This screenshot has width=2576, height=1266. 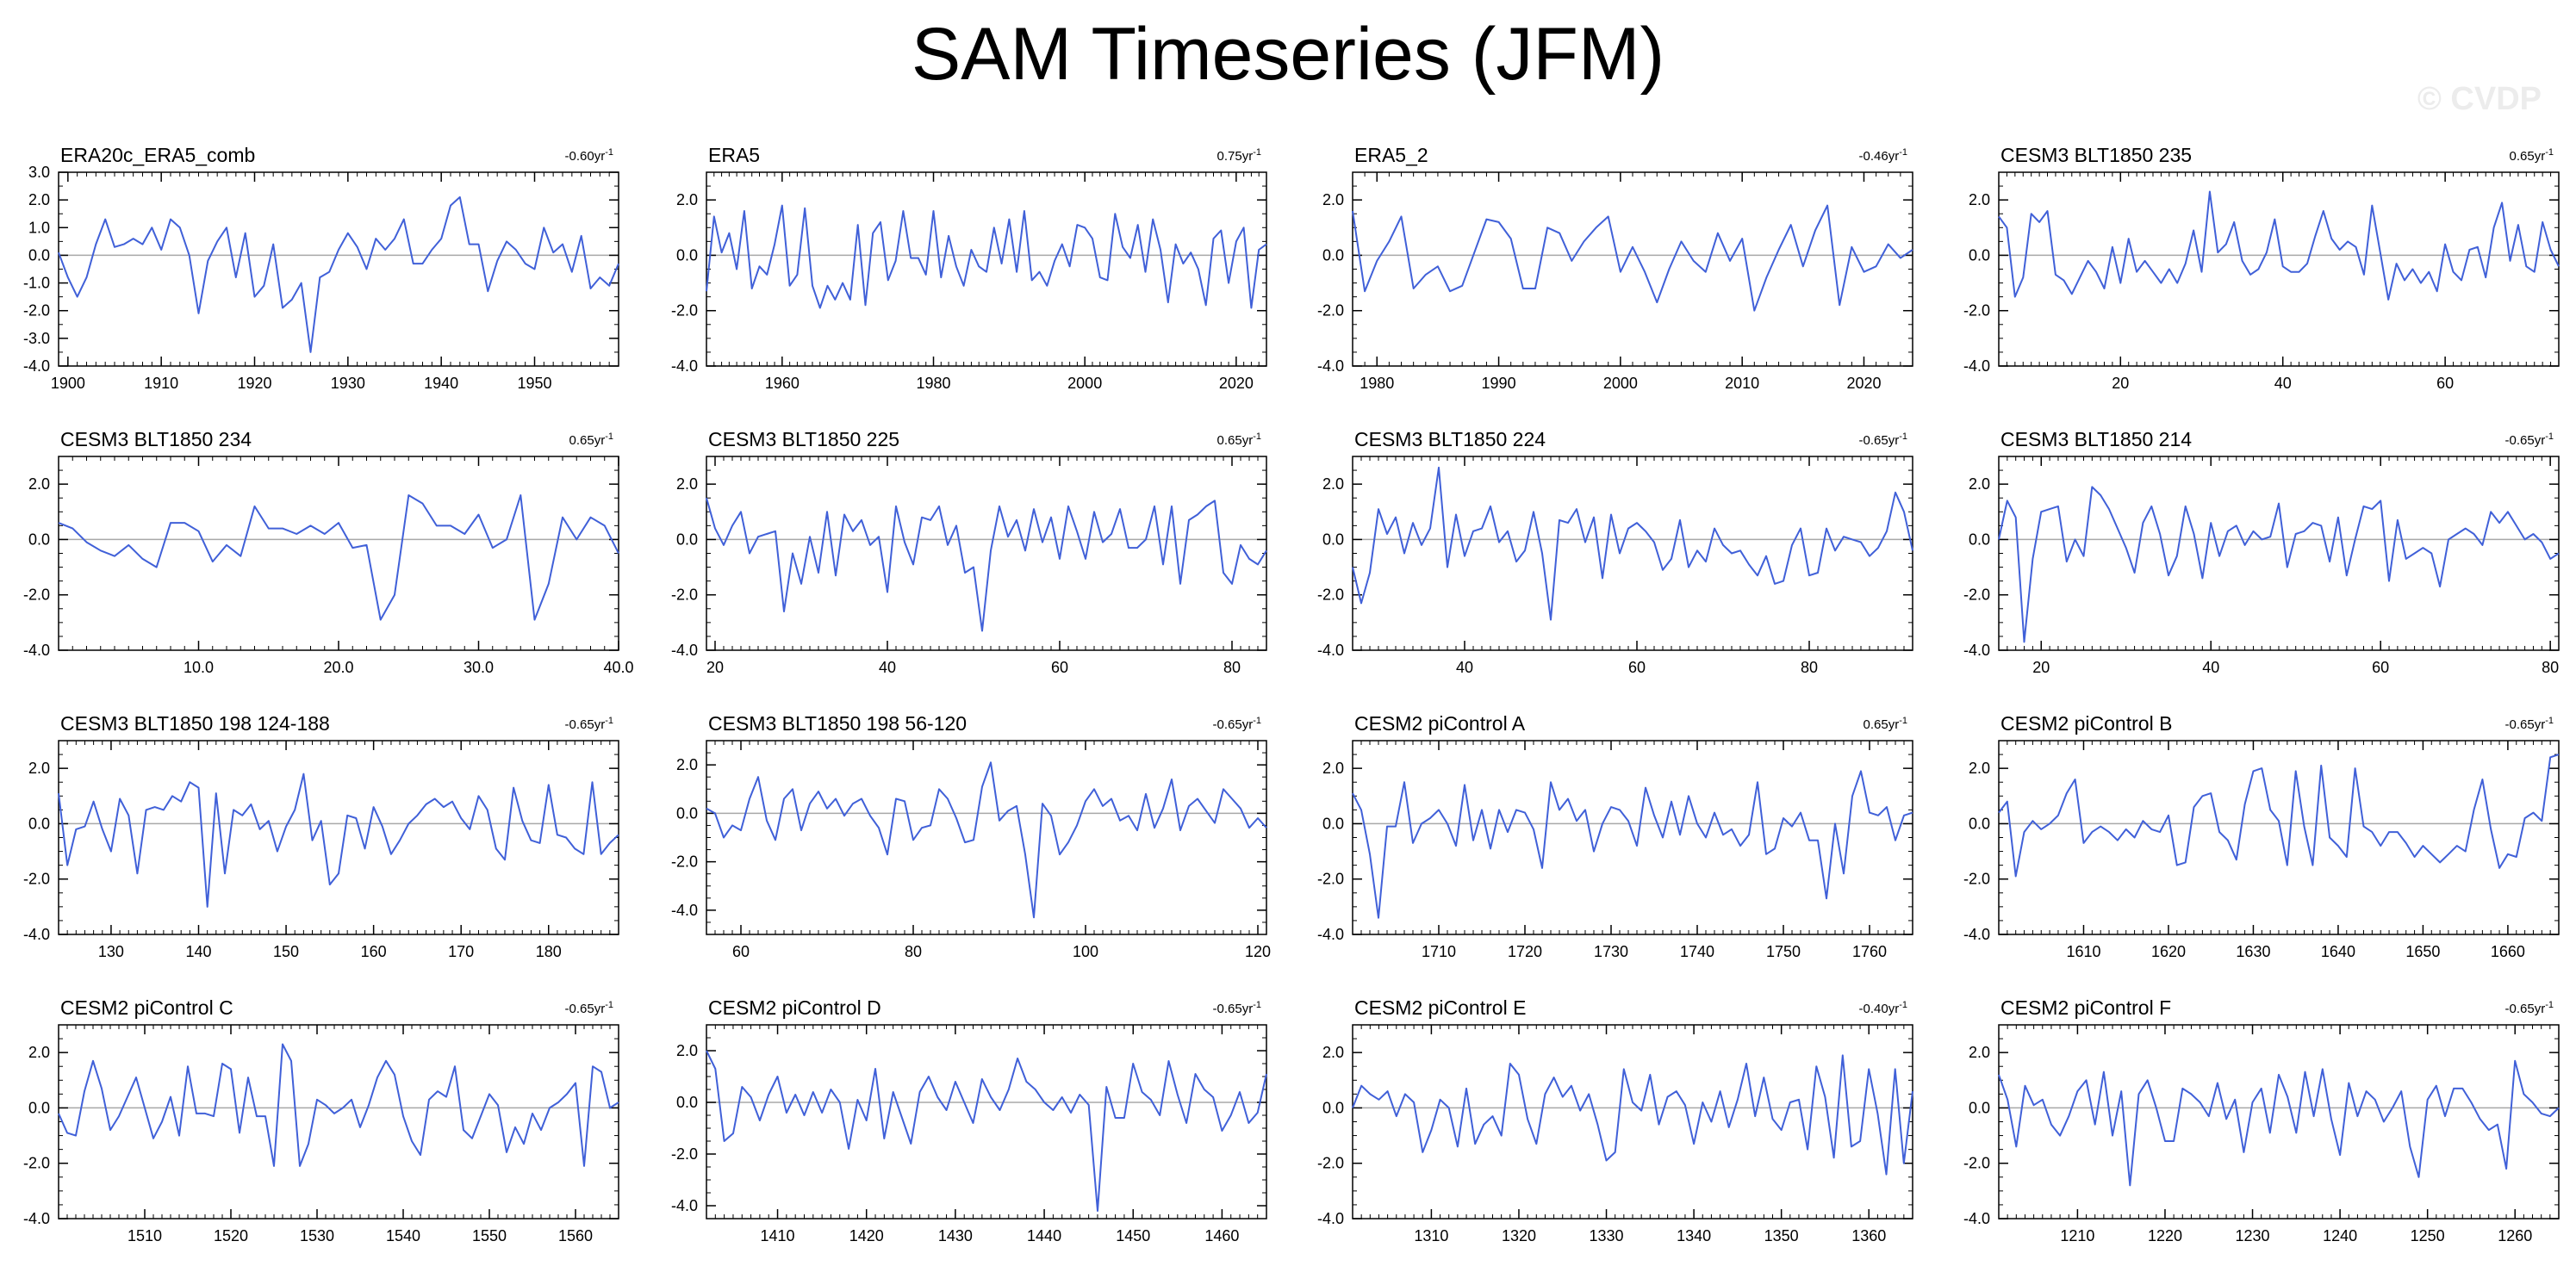 What do you see at coordinates (1450, 439) in the screenshot?
I see `panel-title: CESM3 BLT1850 224` at bounding box center [1450, 439].